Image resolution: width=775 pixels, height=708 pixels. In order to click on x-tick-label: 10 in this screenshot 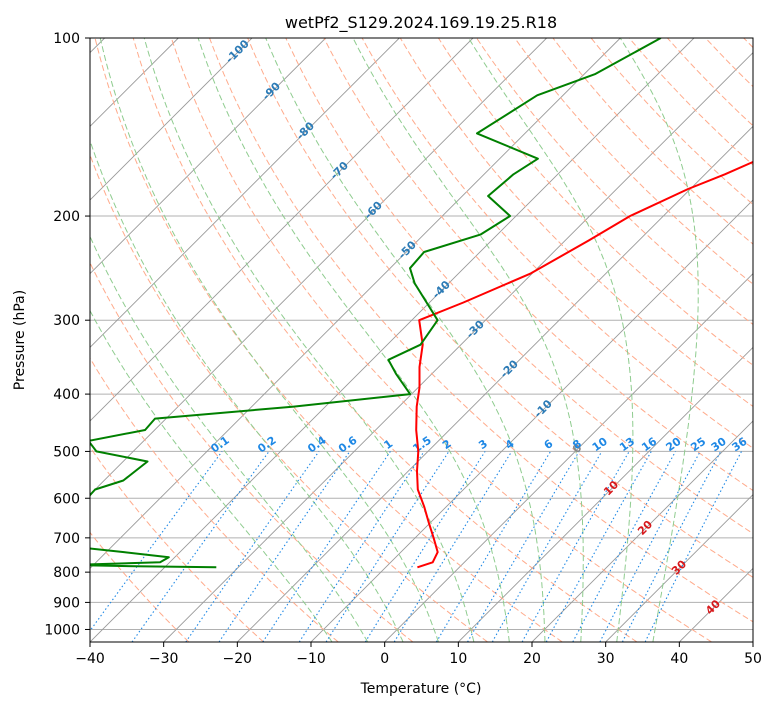, I will do `click(458, 659)`.